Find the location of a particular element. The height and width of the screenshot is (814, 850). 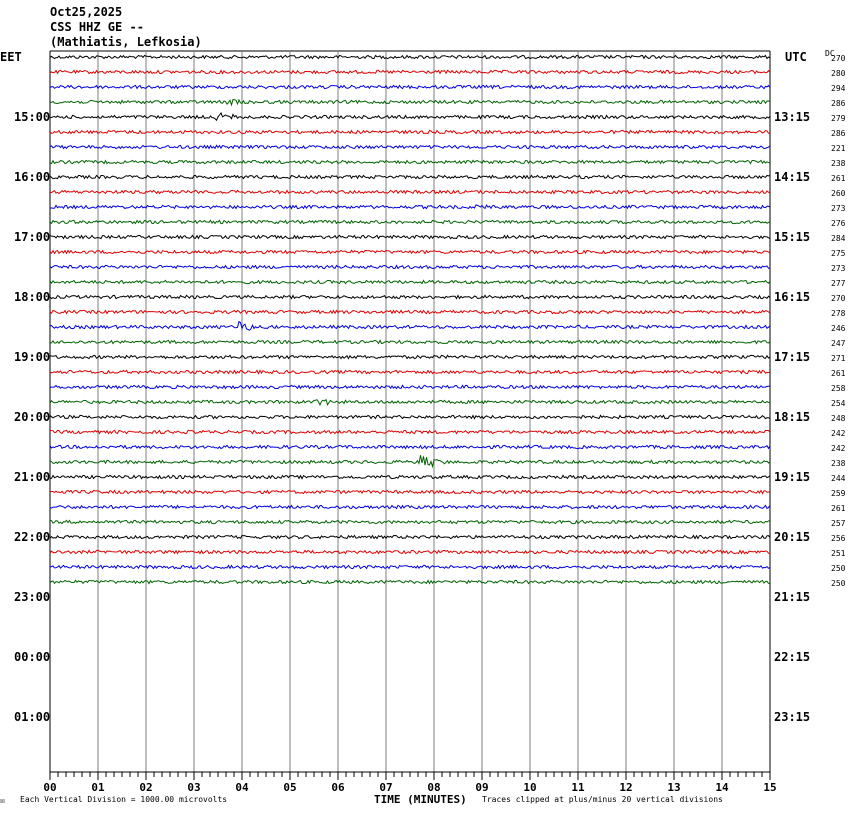

x-tick-label: 03 is located at coordinates (193, 787).